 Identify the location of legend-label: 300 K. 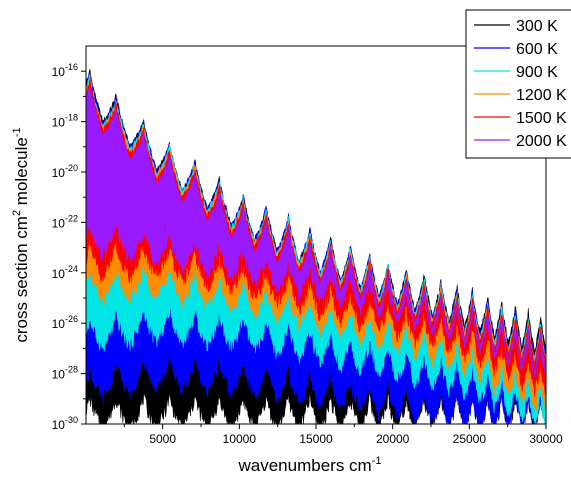
(537, 26).